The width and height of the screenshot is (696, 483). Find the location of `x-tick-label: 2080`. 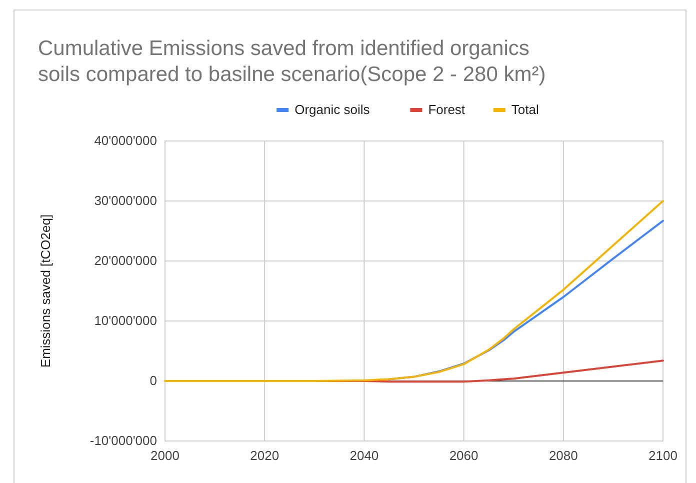

x-tick-label: 2080 is located at coordinates (563, 455).